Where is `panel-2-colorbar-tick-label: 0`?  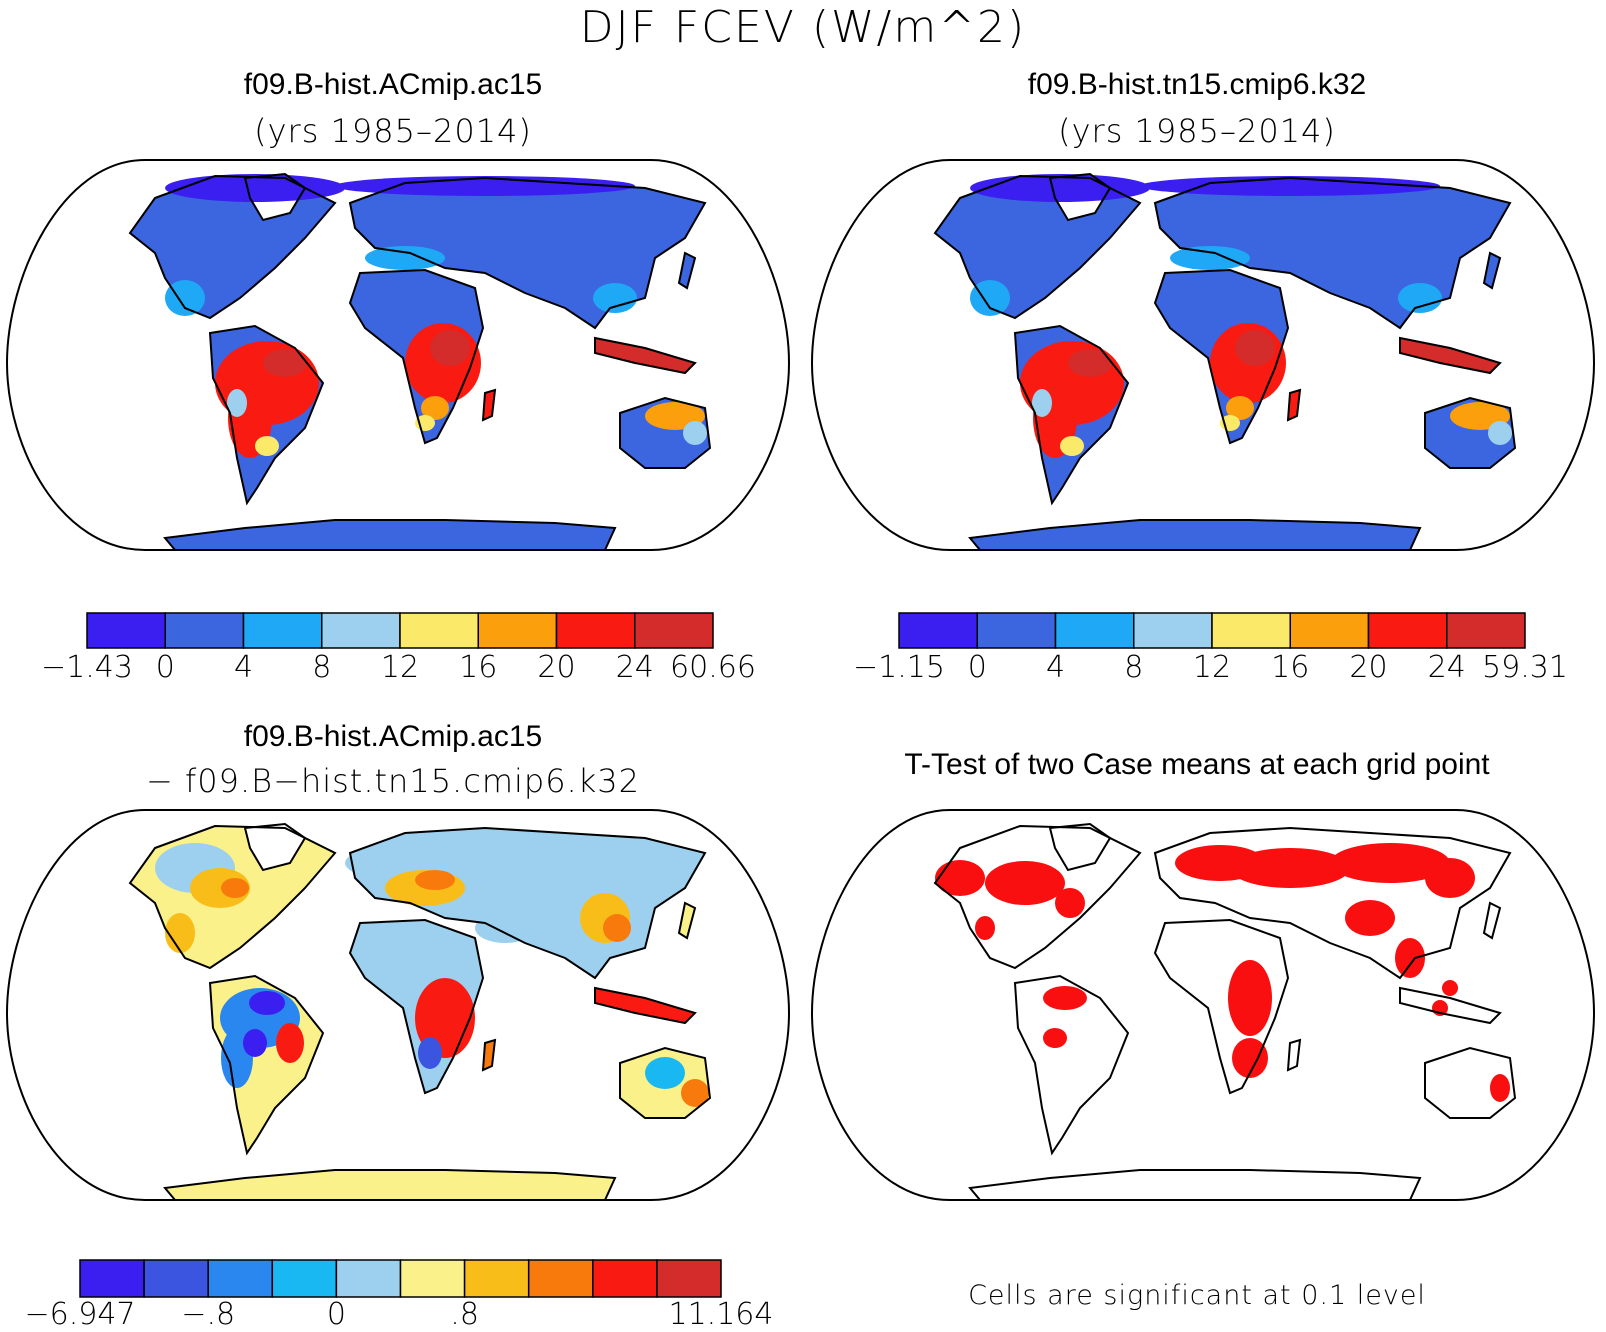 panel-2-colorbar-tick-label: 0 is located at coordinates (977, 667).